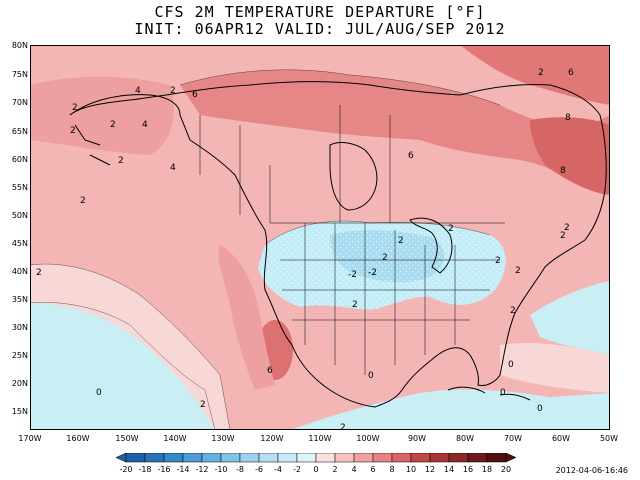  I want to click on lon-label: 160W, so click(78, 438).